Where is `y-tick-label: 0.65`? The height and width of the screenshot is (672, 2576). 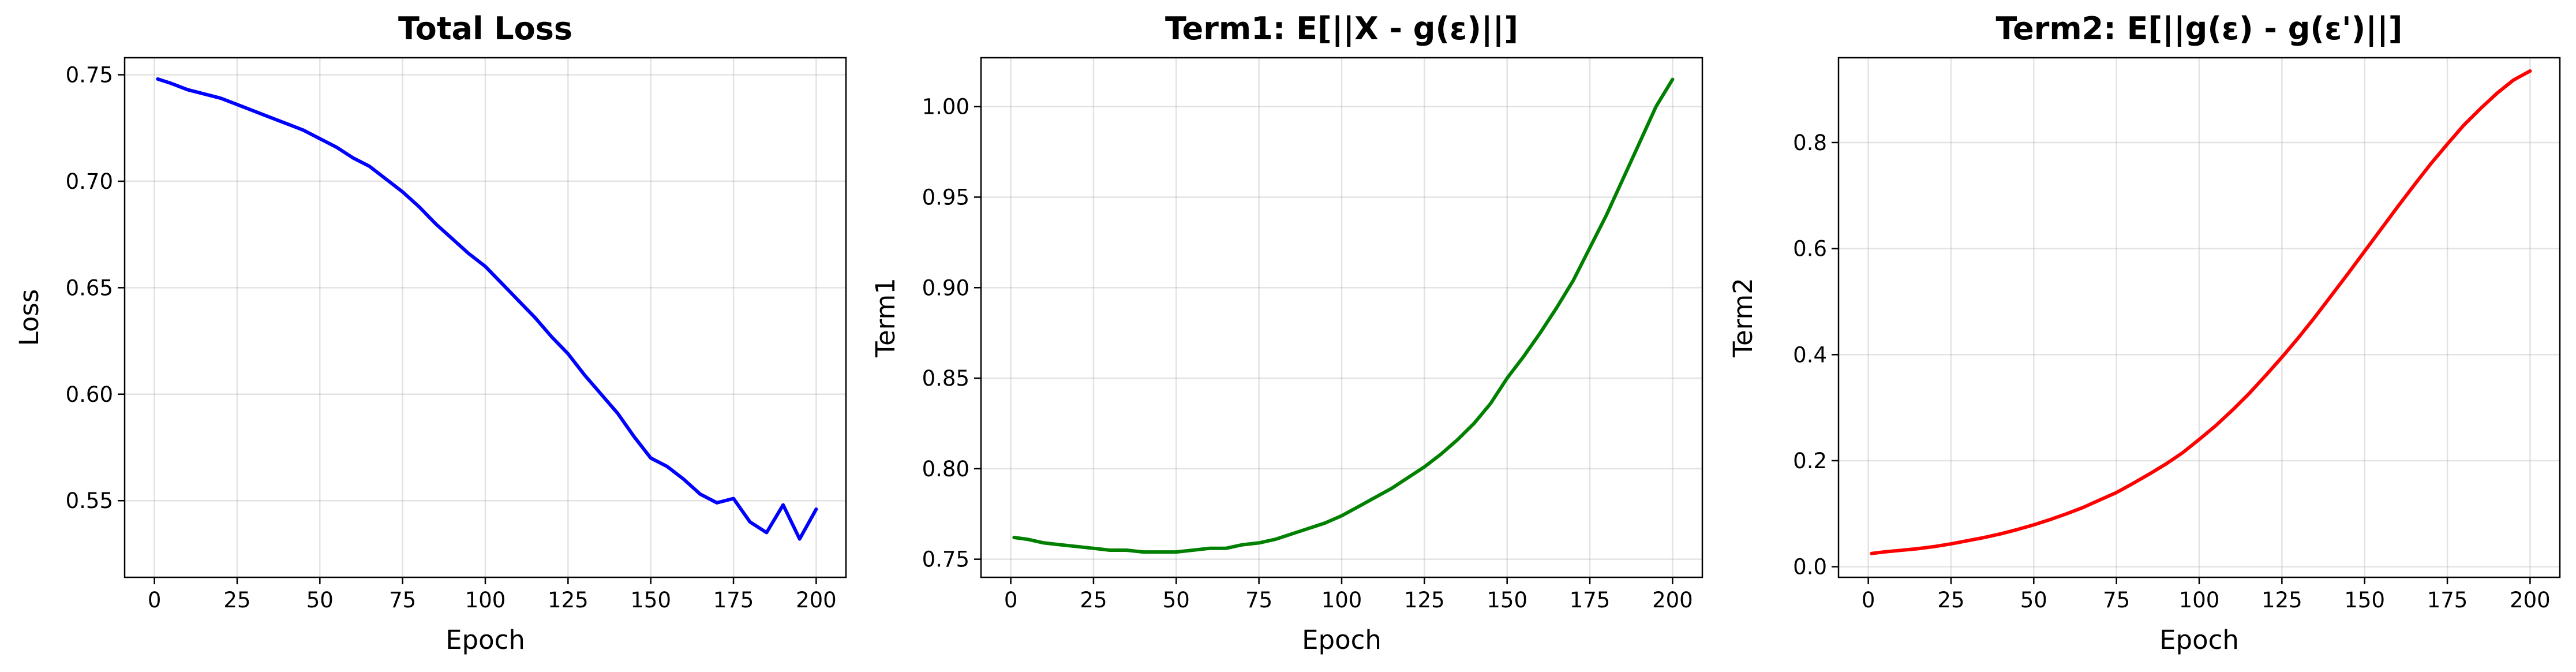
y-tick-label: 0.65 is located at coordinates (89, 287).